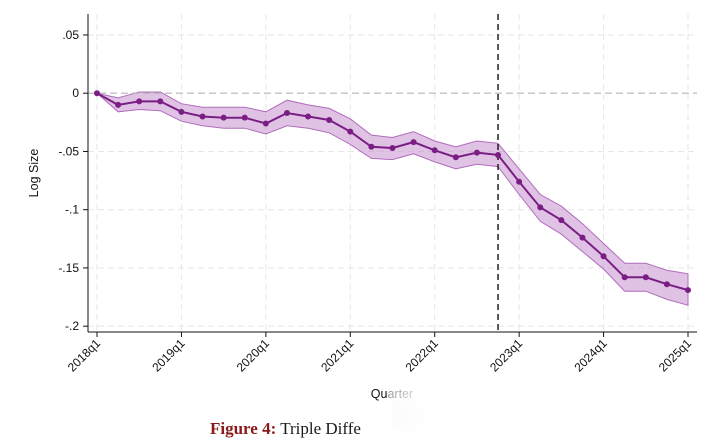  Describe the element at coordinates (253, 355) in the screenshot. I see `x-tick-label: 2020q1` at that location.